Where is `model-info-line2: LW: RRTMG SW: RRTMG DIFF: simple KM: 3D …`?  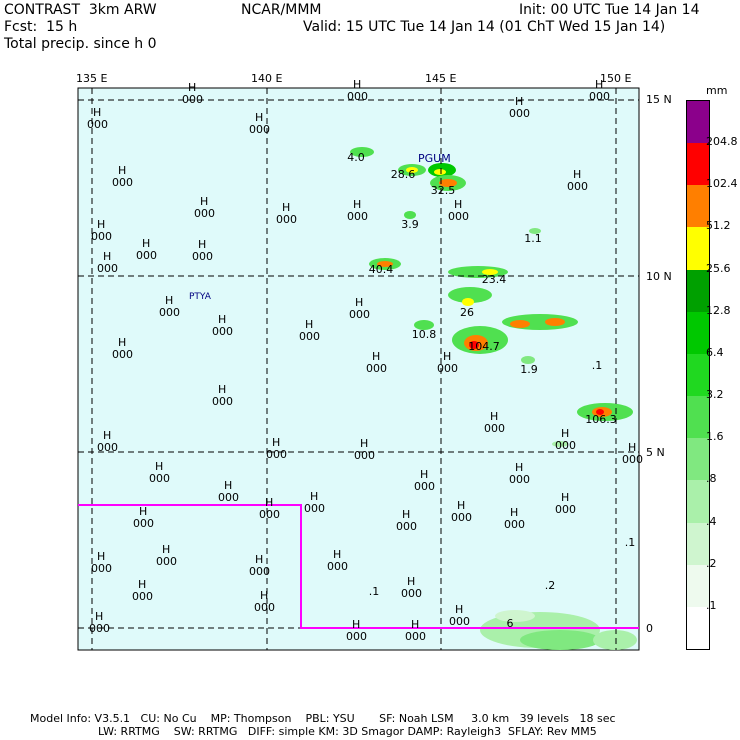
model-info-line2: LW: RRTMG SW: RRTMG DIFF: simple KM: 3D … is located at coordinates (347, 731).